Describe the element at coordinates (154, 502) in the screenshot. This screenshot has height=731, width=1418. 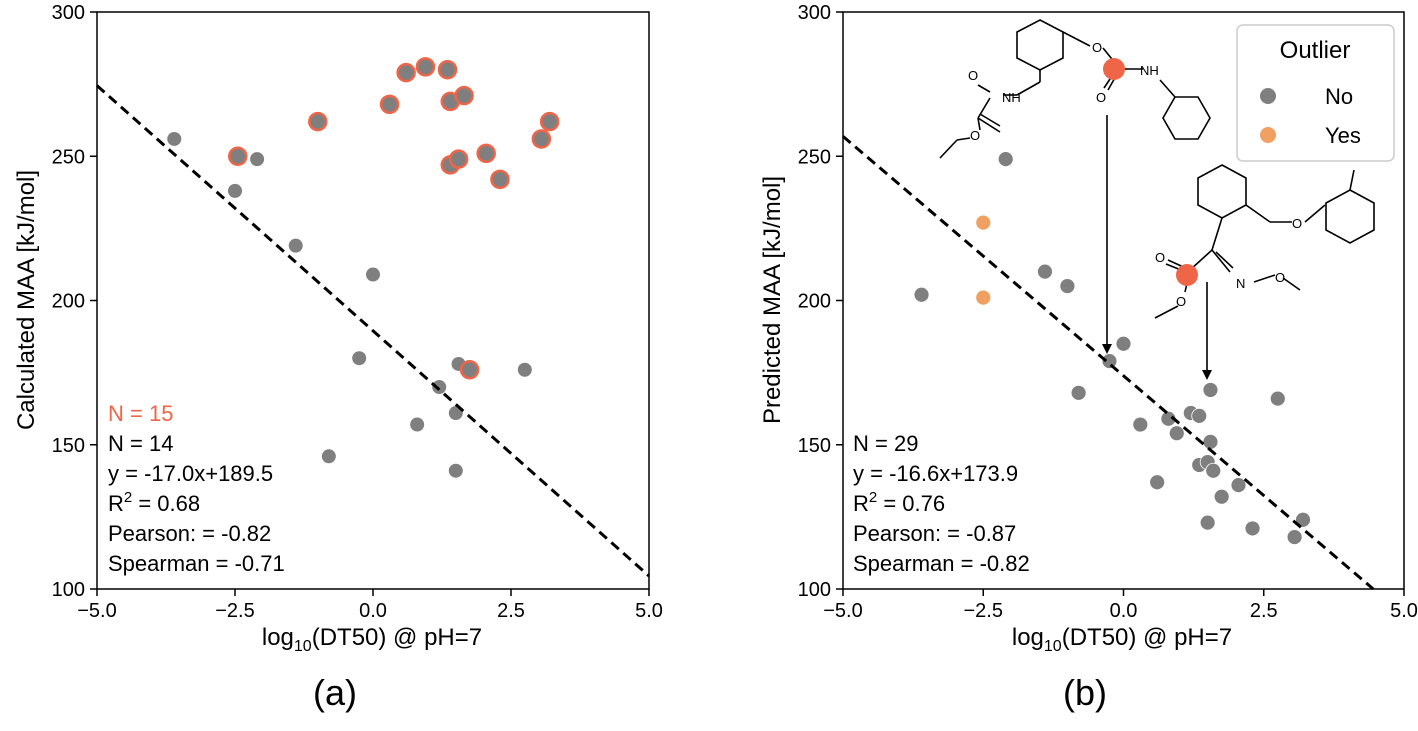
I see `panel-a-stat-r2: R2 = 0.68` at that location.